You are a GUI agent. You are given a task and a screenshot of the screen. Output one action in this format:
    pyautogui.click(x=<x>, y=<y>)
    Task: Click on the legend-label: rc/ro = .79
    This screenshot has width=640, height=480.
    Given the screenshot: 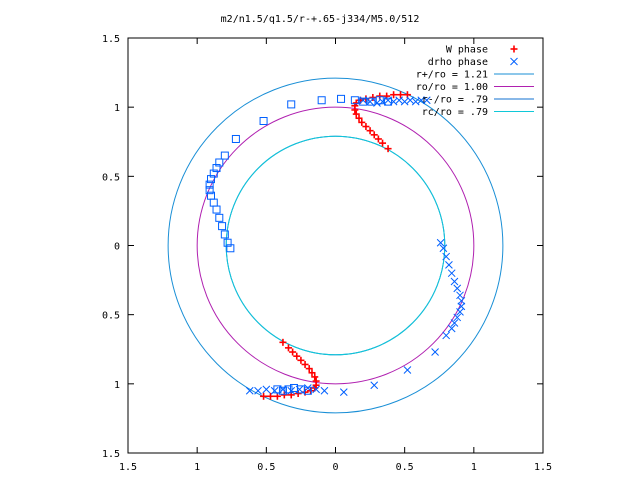 What is the action you would take?
    pyautogui.click(x=455, y=112)
    